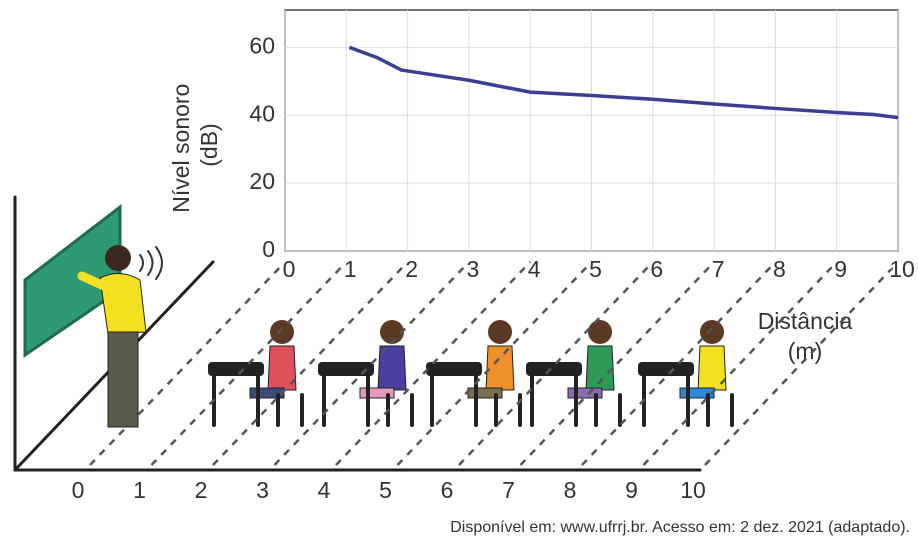 Image resolution: width=918 pixels, height=544 pixels. What do you see at coordinates (181, 148) in the screenshot?
I see `y-axis-label-line: Nível sonoro` at bounding box center [181, 148].